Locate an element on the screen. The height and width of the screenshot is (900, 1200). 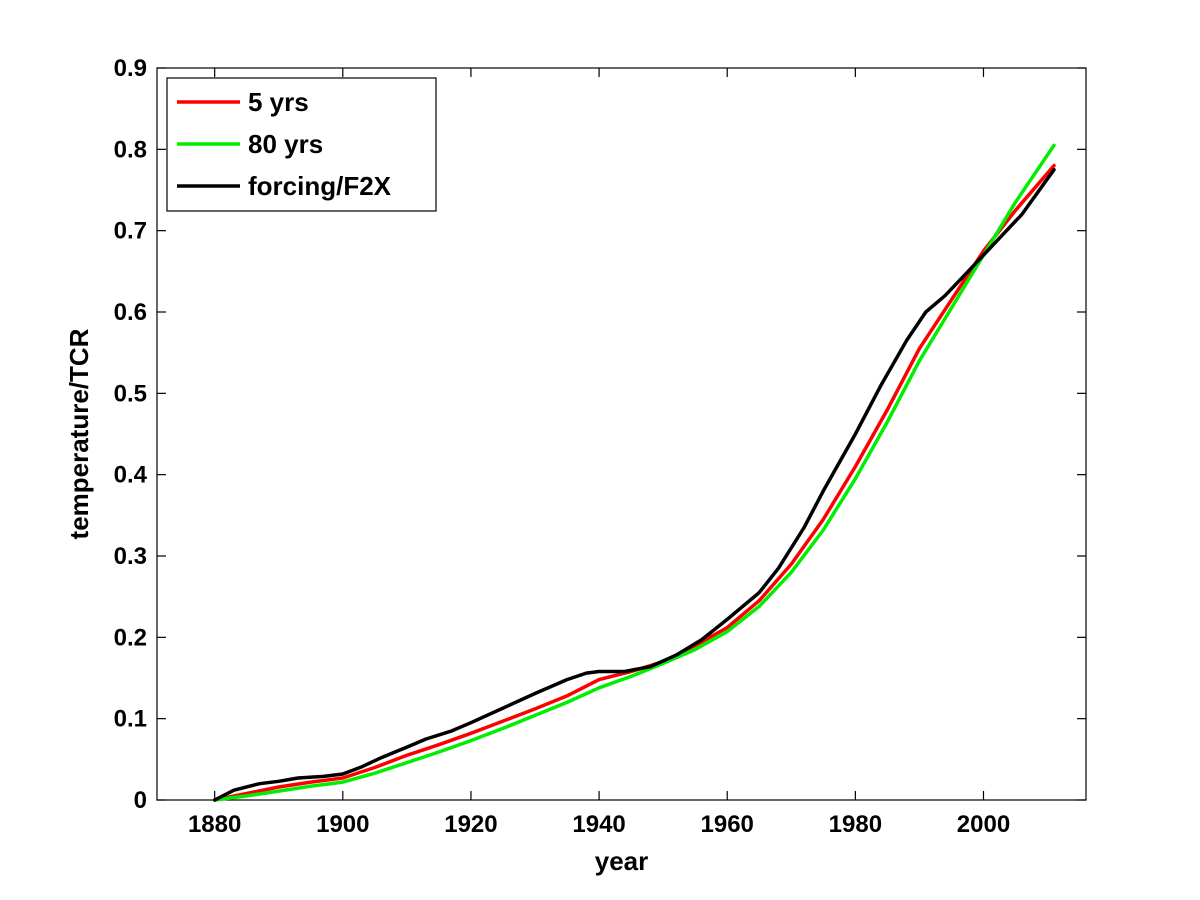
y-tick-label: 0.2 is located at coordinates (130, 637).